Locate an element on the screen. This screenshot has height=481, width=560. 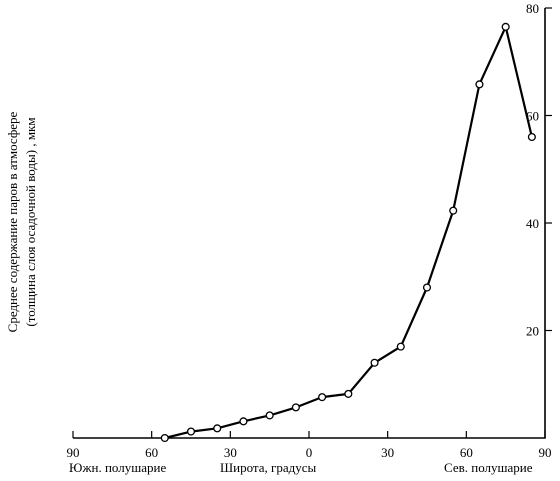
y-axis-label-line-2: (толщина слоя осадочной воды) , мкм is located at coordinates (30, 221).